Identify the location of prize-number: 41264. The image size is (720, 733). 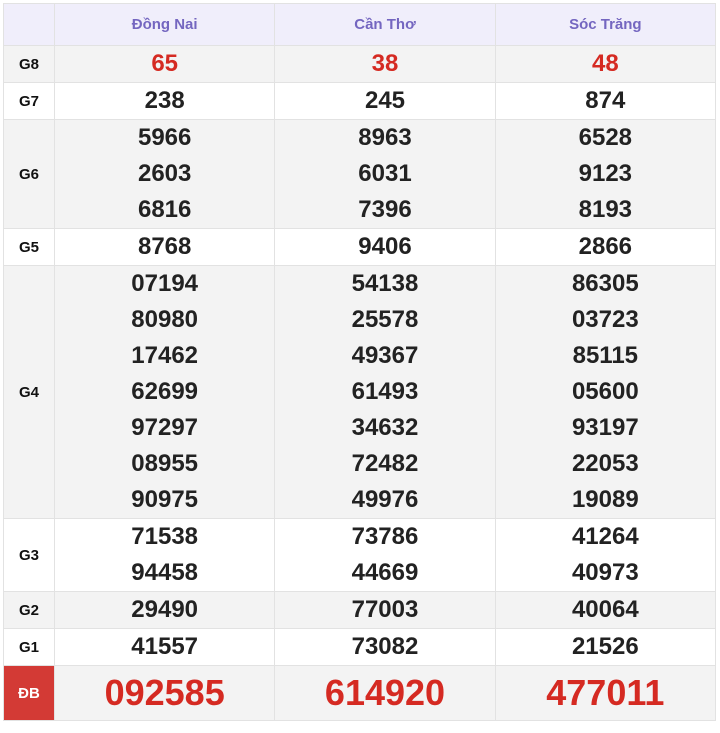
(605, 536).